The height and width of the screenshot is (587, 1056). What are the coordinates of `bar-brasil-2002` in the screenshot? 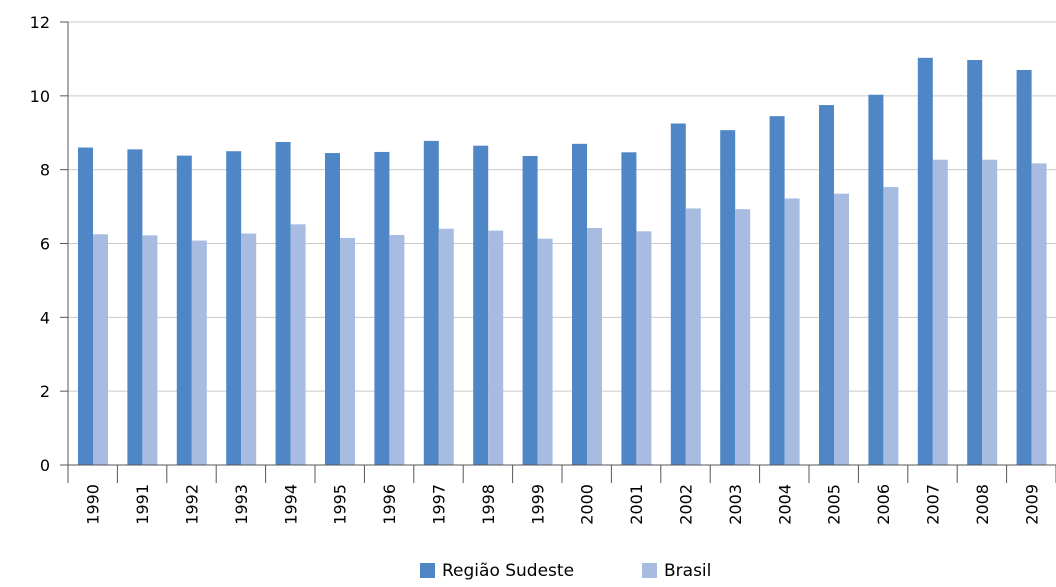 It's located at (693, 336).